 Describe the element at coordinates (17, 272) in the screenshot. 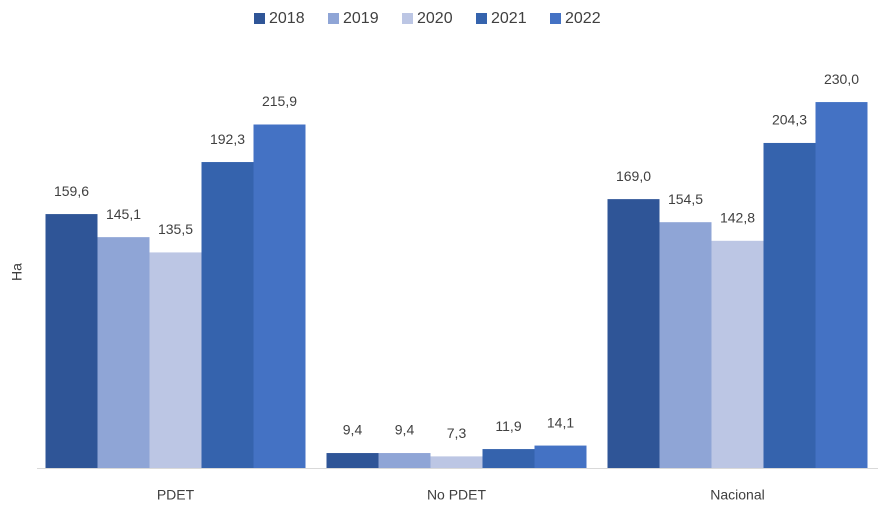

I see `y-axis-label: Ha` at that location.